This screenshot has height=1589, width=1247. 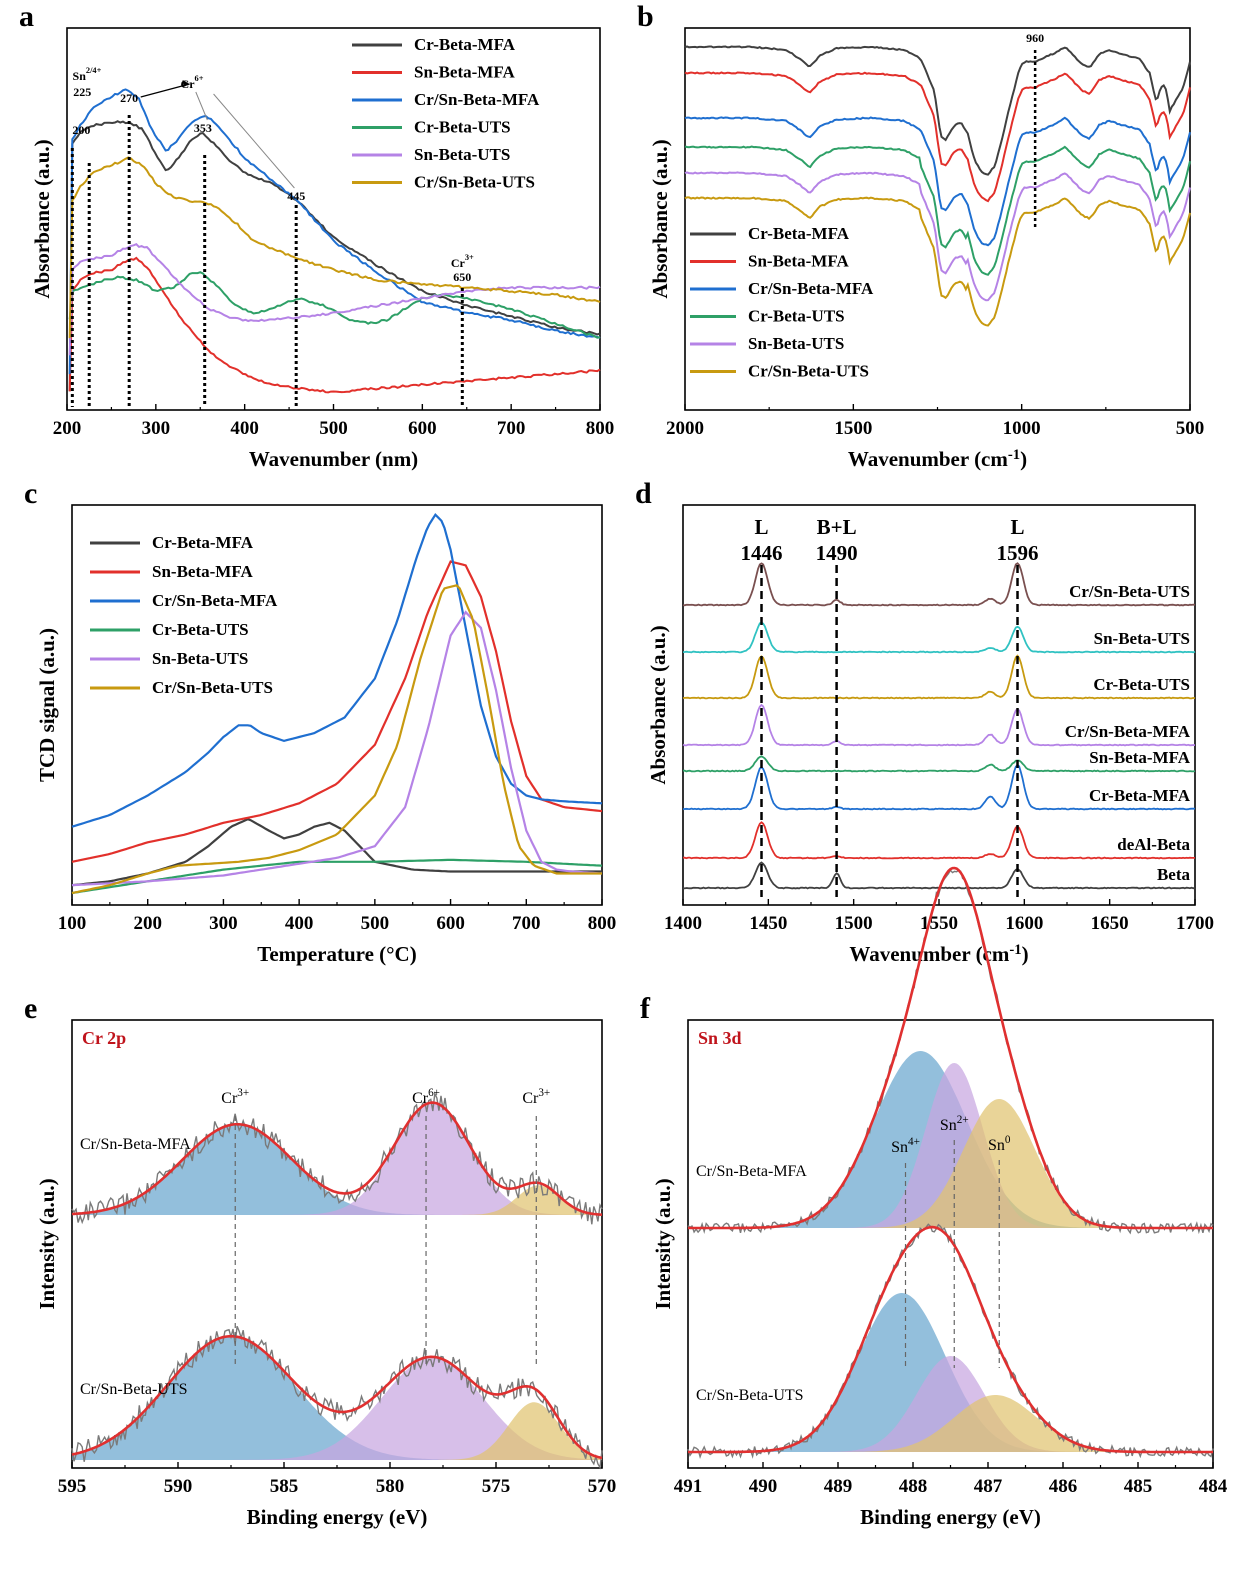 I want to click on annotation-225: 225, so click(x=82, y=92).